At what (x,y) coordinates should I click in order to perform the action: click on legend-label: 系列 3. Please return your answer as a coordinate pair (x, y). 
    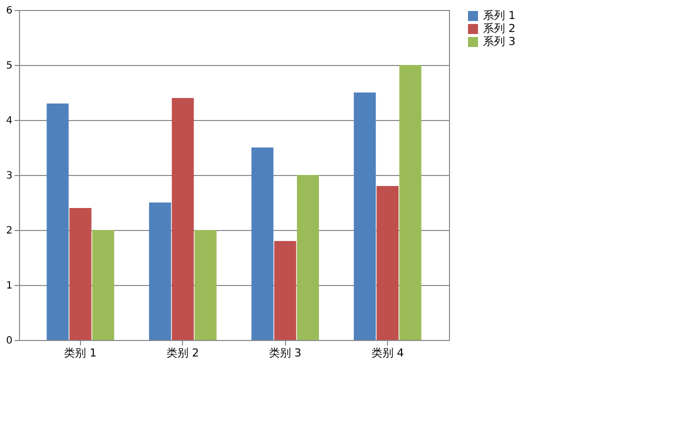
    Looking at the image, I should click on (499, 41).